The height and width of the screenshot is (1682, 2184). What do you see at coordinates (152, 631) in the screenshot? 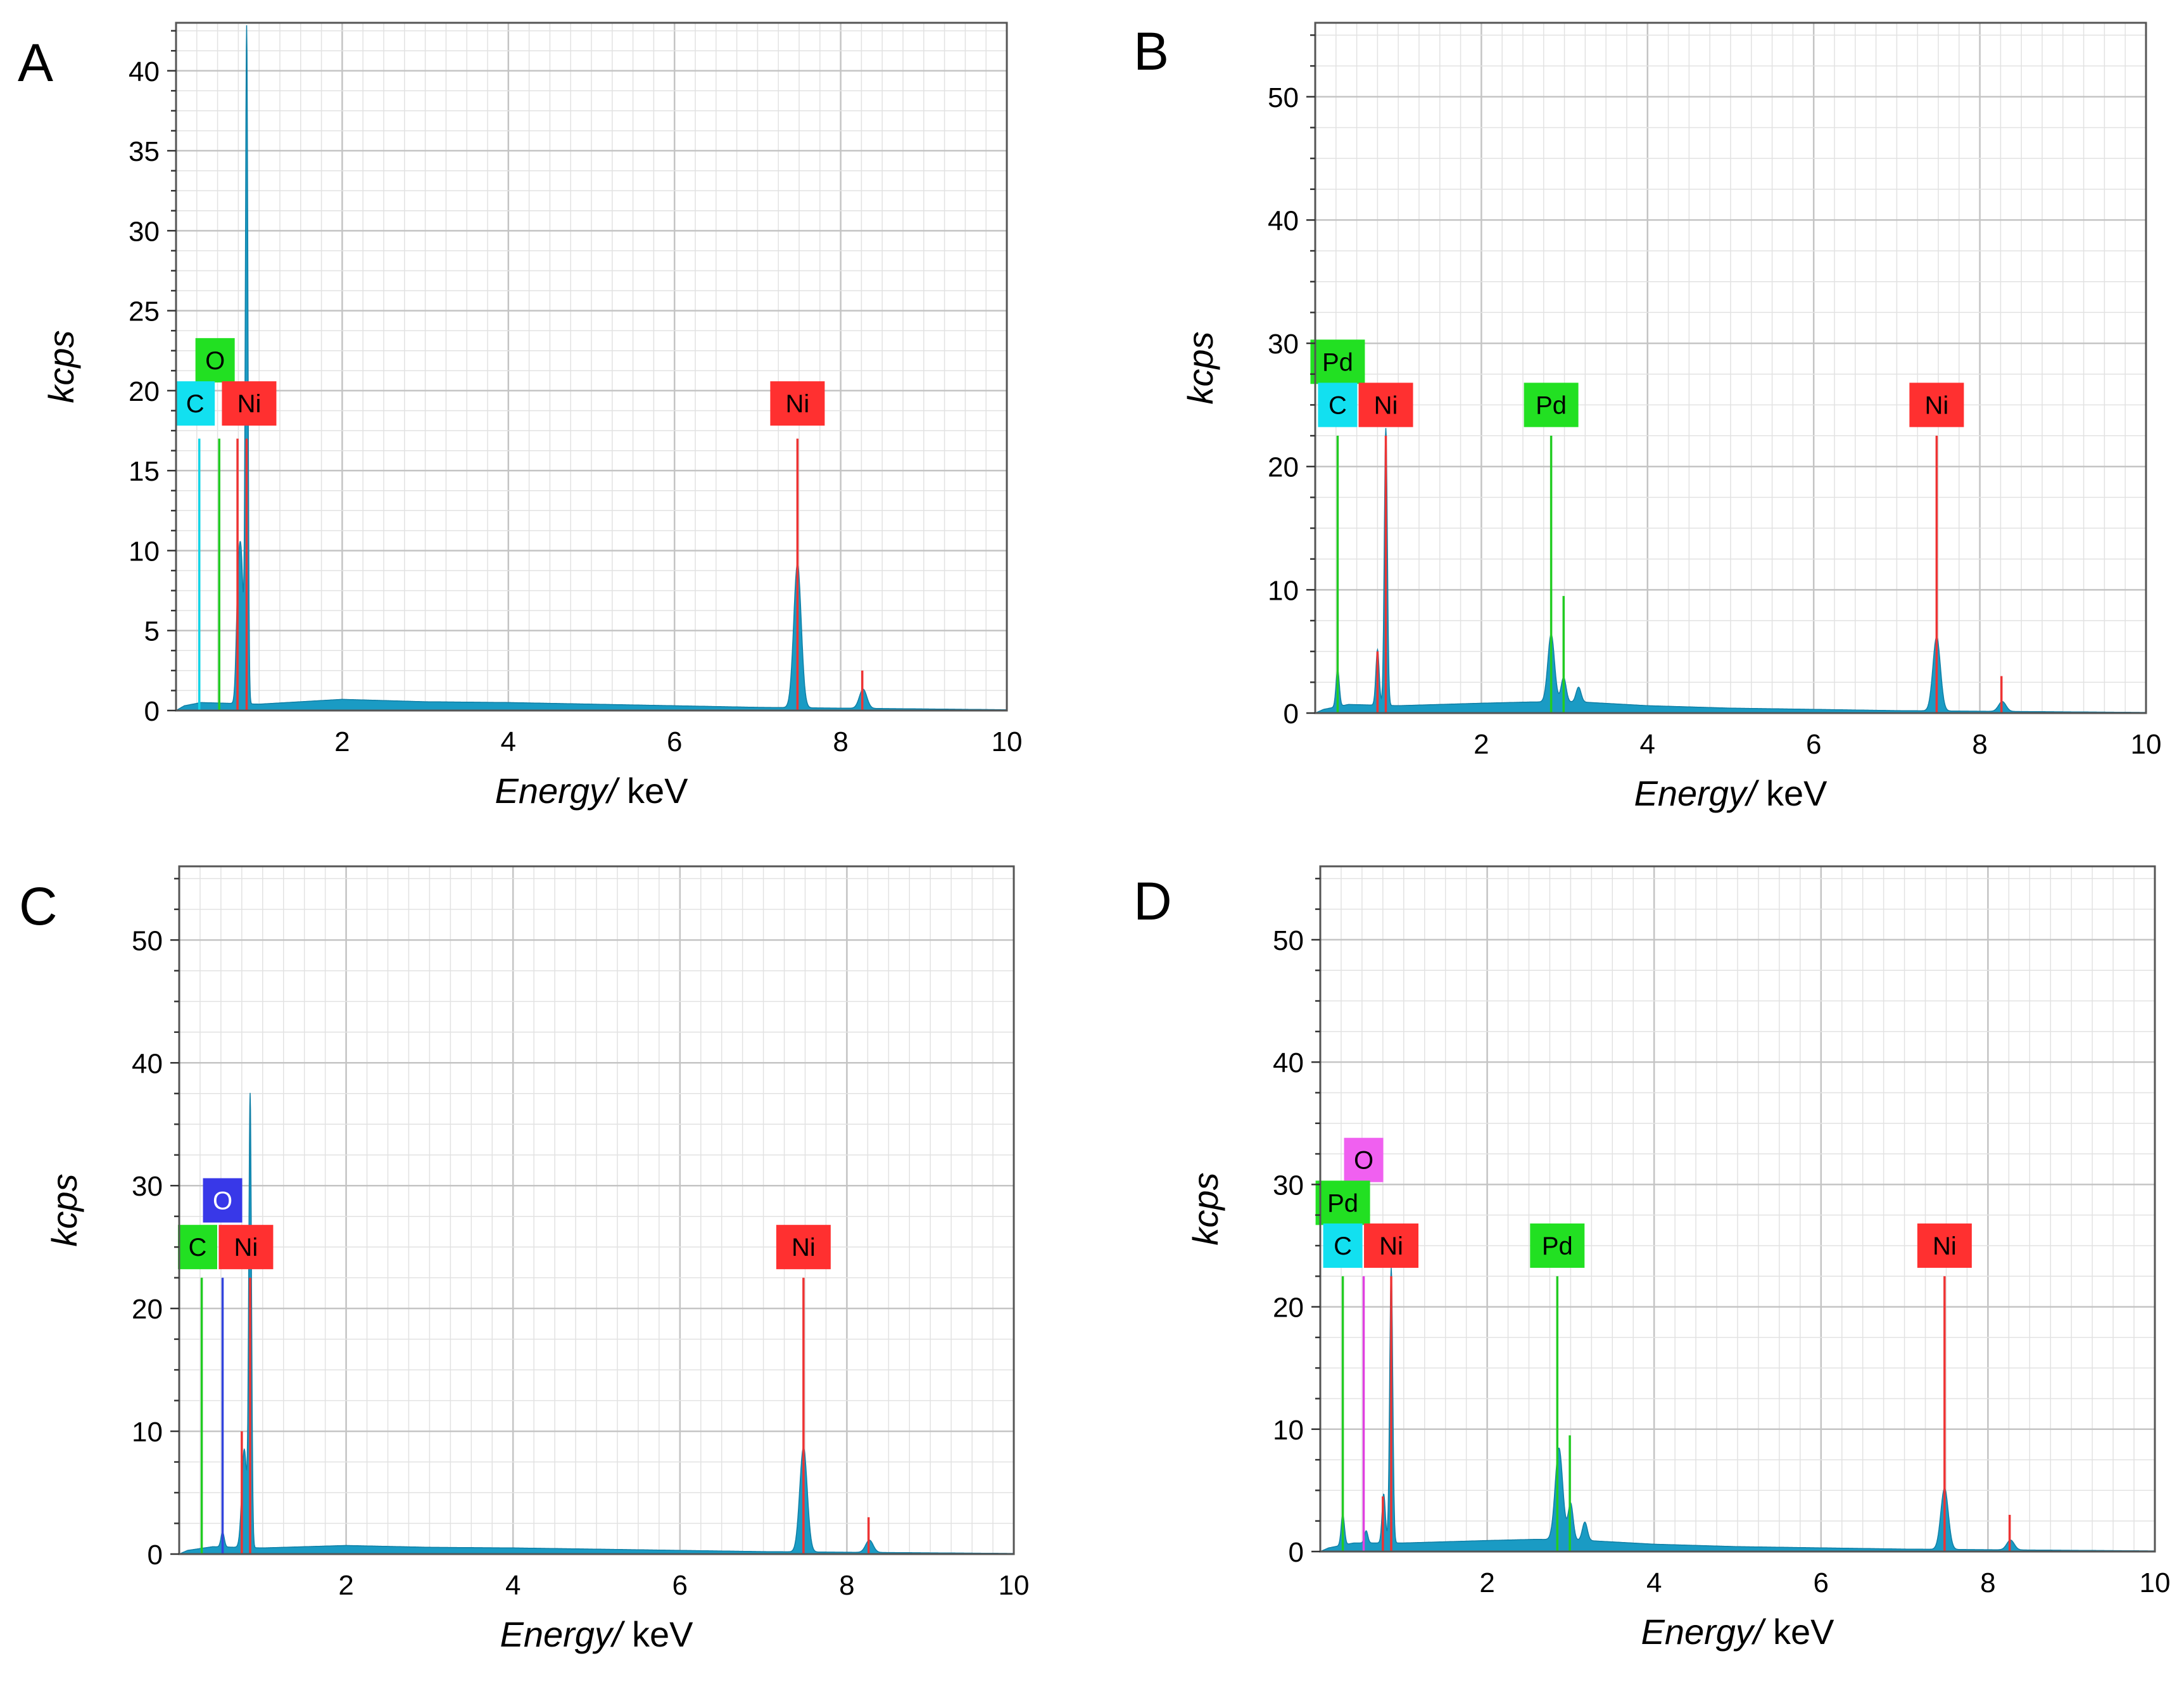
I see `y-tick-label: 5` at bounding box center [152, 631].